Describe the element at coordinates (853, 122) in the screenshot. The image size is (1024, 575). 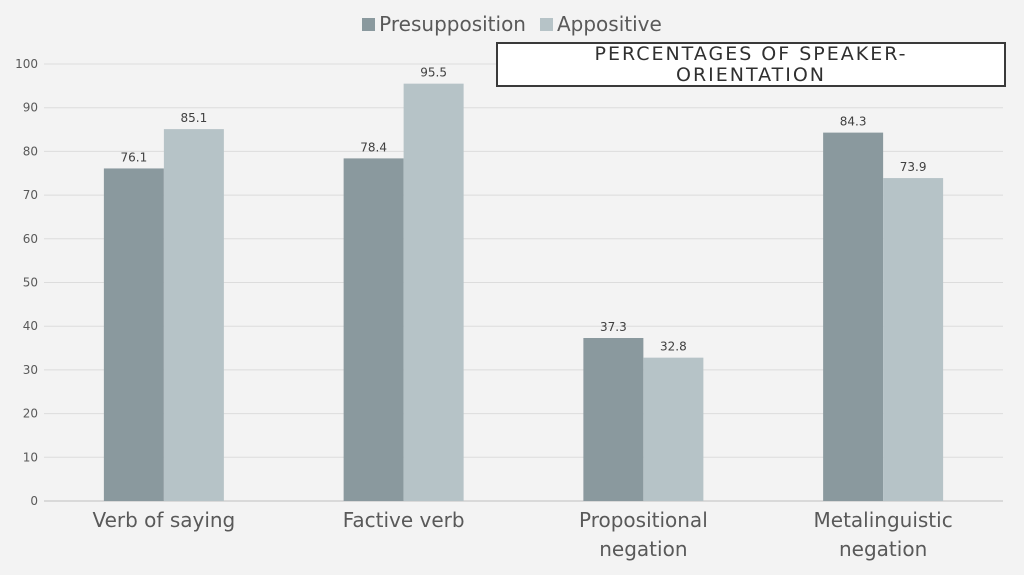
I see `data-label: 84.3` at that location.